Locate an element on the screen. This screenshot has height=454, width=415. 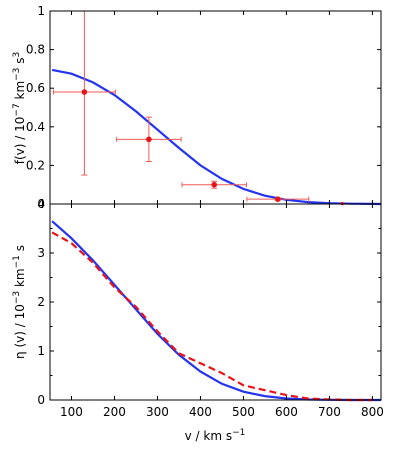
x-tick-label: 100 is located at coordinates (71, 412).